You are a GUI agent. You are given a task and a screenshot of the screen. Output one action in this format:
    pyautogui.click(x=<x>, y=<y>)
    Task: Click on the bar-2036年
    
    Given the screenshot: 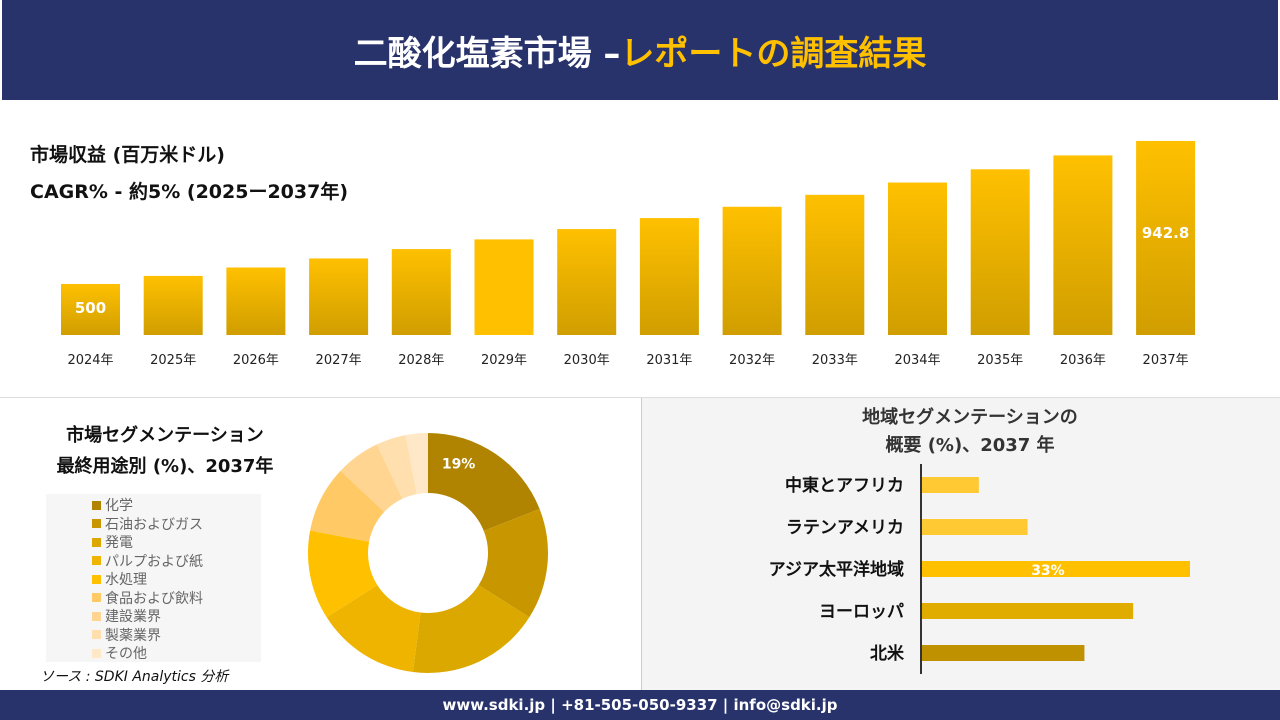 What is the action you would take?
    pyautogui.click(x=1083, y=245)
    